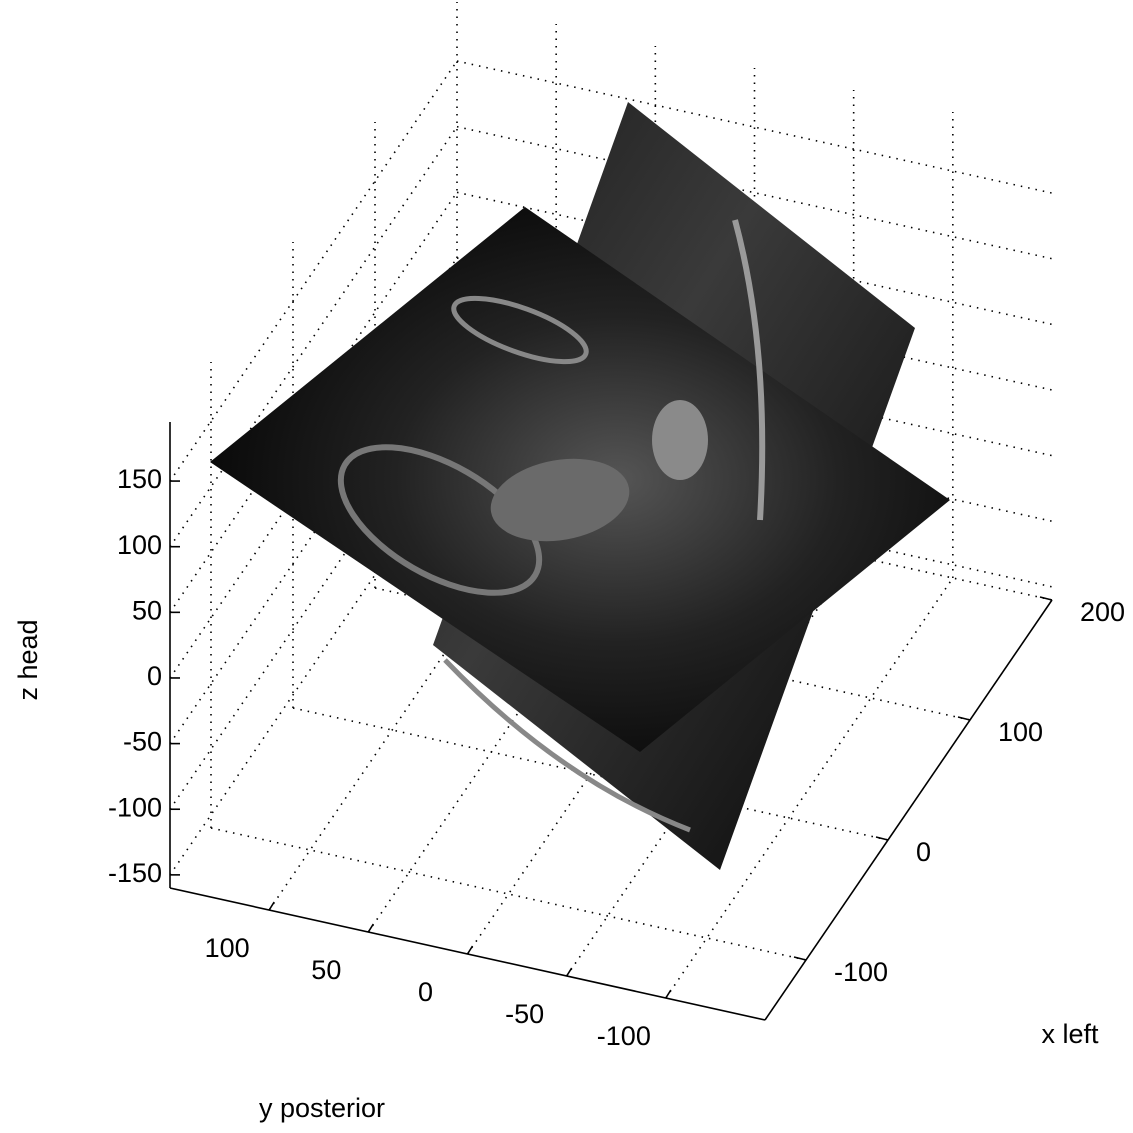 This screenshot has width=1133, height=1133. I want to click on y-axis-label: y posterior, so click(322, 1108).